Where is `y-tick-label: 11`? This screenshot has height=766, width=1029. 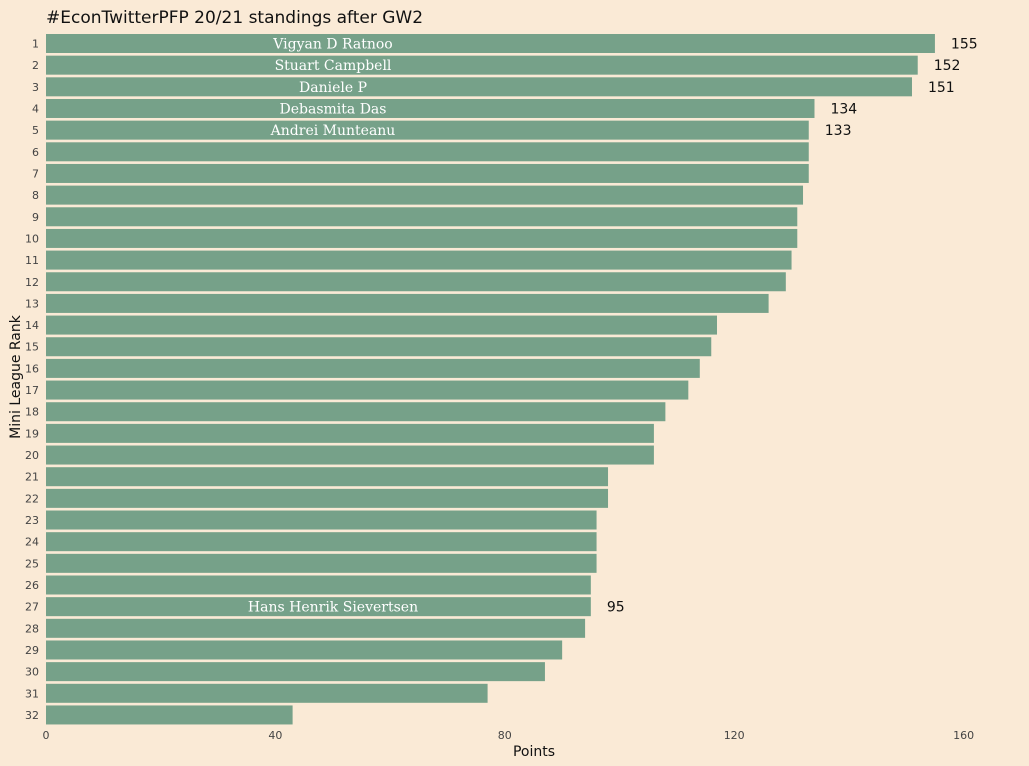 y-tick-label: 11 is located at coordinates (32, 260).